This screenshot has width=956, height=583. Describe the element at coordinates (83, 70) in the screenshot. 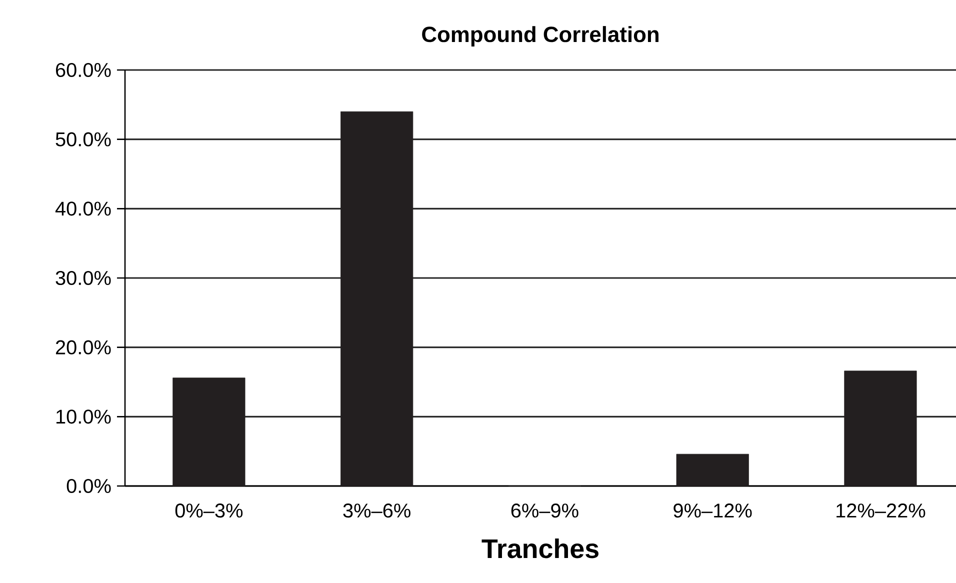

I see `y-tick-label: 60.0%` at that location.